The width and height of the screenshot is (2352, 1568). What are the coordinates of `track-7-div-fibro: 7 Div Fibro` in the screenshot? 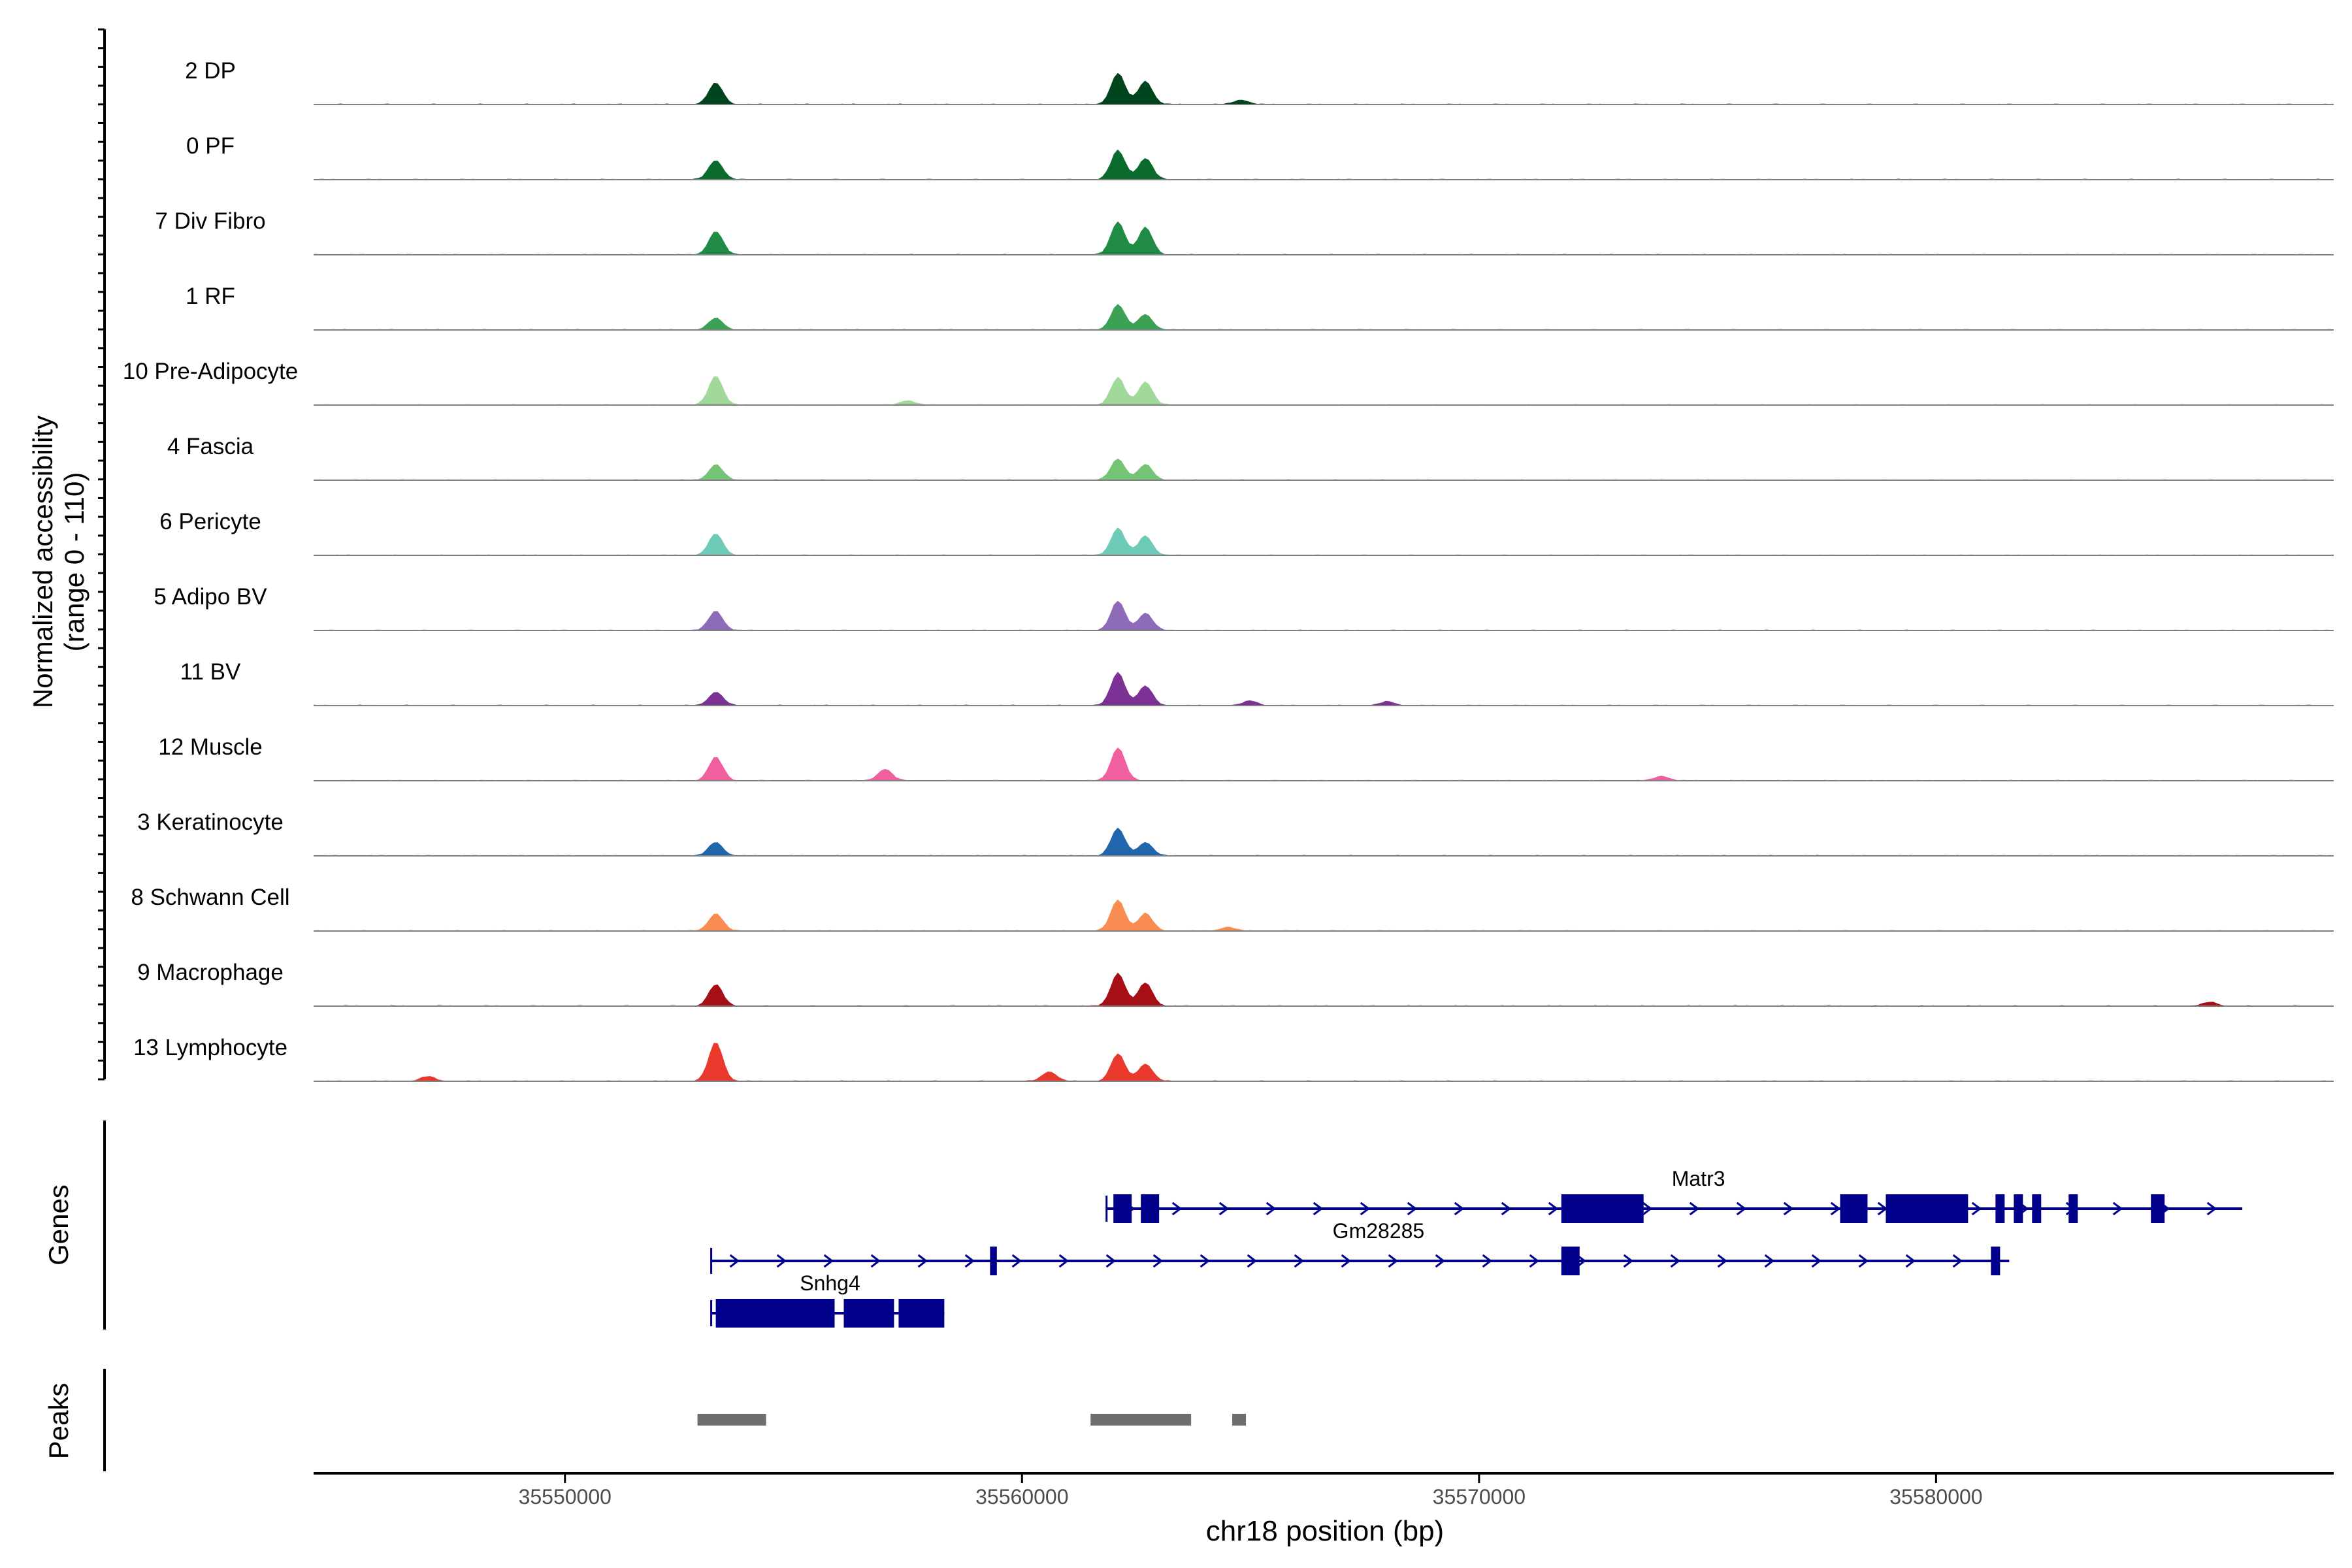 It's located at (1244, 231).